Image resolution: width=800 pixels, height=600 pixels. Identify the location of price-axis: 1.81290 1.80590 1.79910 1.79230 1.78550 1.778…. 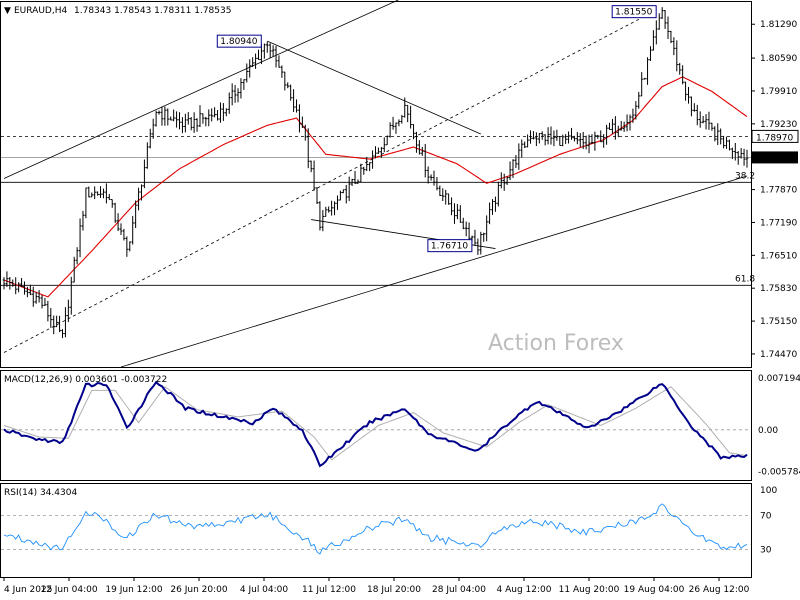
(774, 190).